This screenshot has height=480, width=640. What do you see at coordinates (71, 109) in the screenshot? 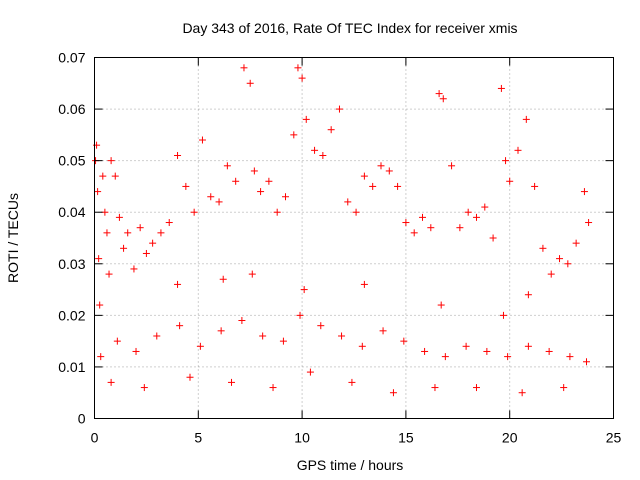
I see `y-tick-label: 0.06` at bounding box center [71, 109].